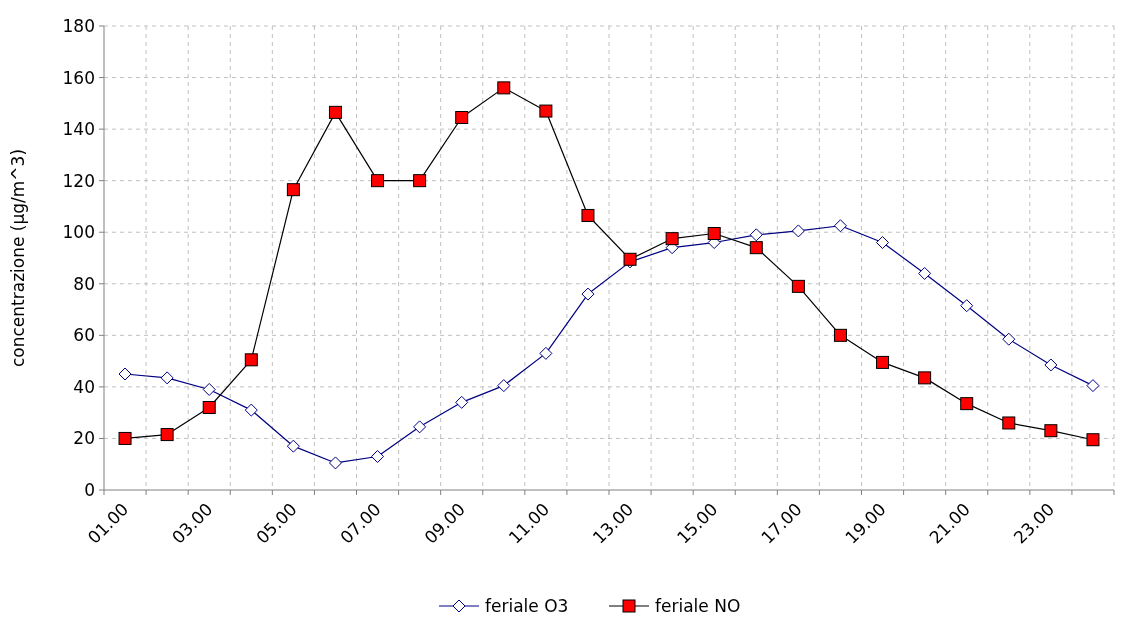  What do you see at coordinates (84, 438) in the screenshot?
I see `y-tick-label: 20` at bounding box center [84, 438].